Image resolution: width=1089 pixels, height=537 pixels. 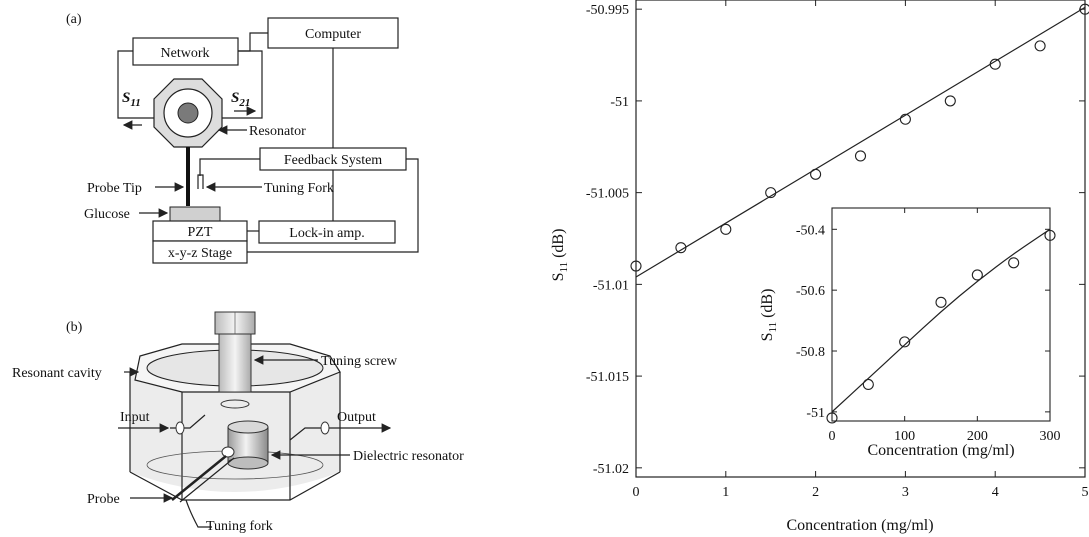 What do you see at coordinates (611, 469) in the screenshot?
I see `main-y-tick-label: -51.02` at bounding box center [611, 469].